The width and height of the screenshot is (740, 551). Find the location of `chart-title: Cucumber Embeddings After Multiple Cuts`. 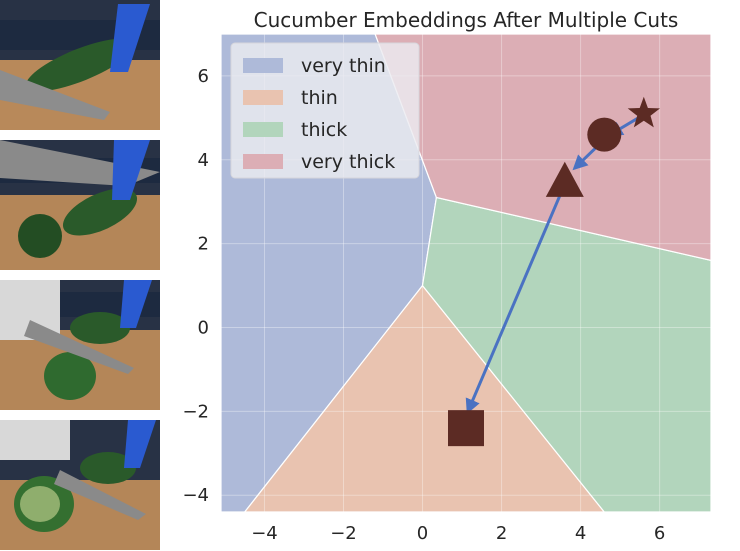

chart-title: Cucumber Embeddings After Multiple Cuts is located at coordinates (466, 20).